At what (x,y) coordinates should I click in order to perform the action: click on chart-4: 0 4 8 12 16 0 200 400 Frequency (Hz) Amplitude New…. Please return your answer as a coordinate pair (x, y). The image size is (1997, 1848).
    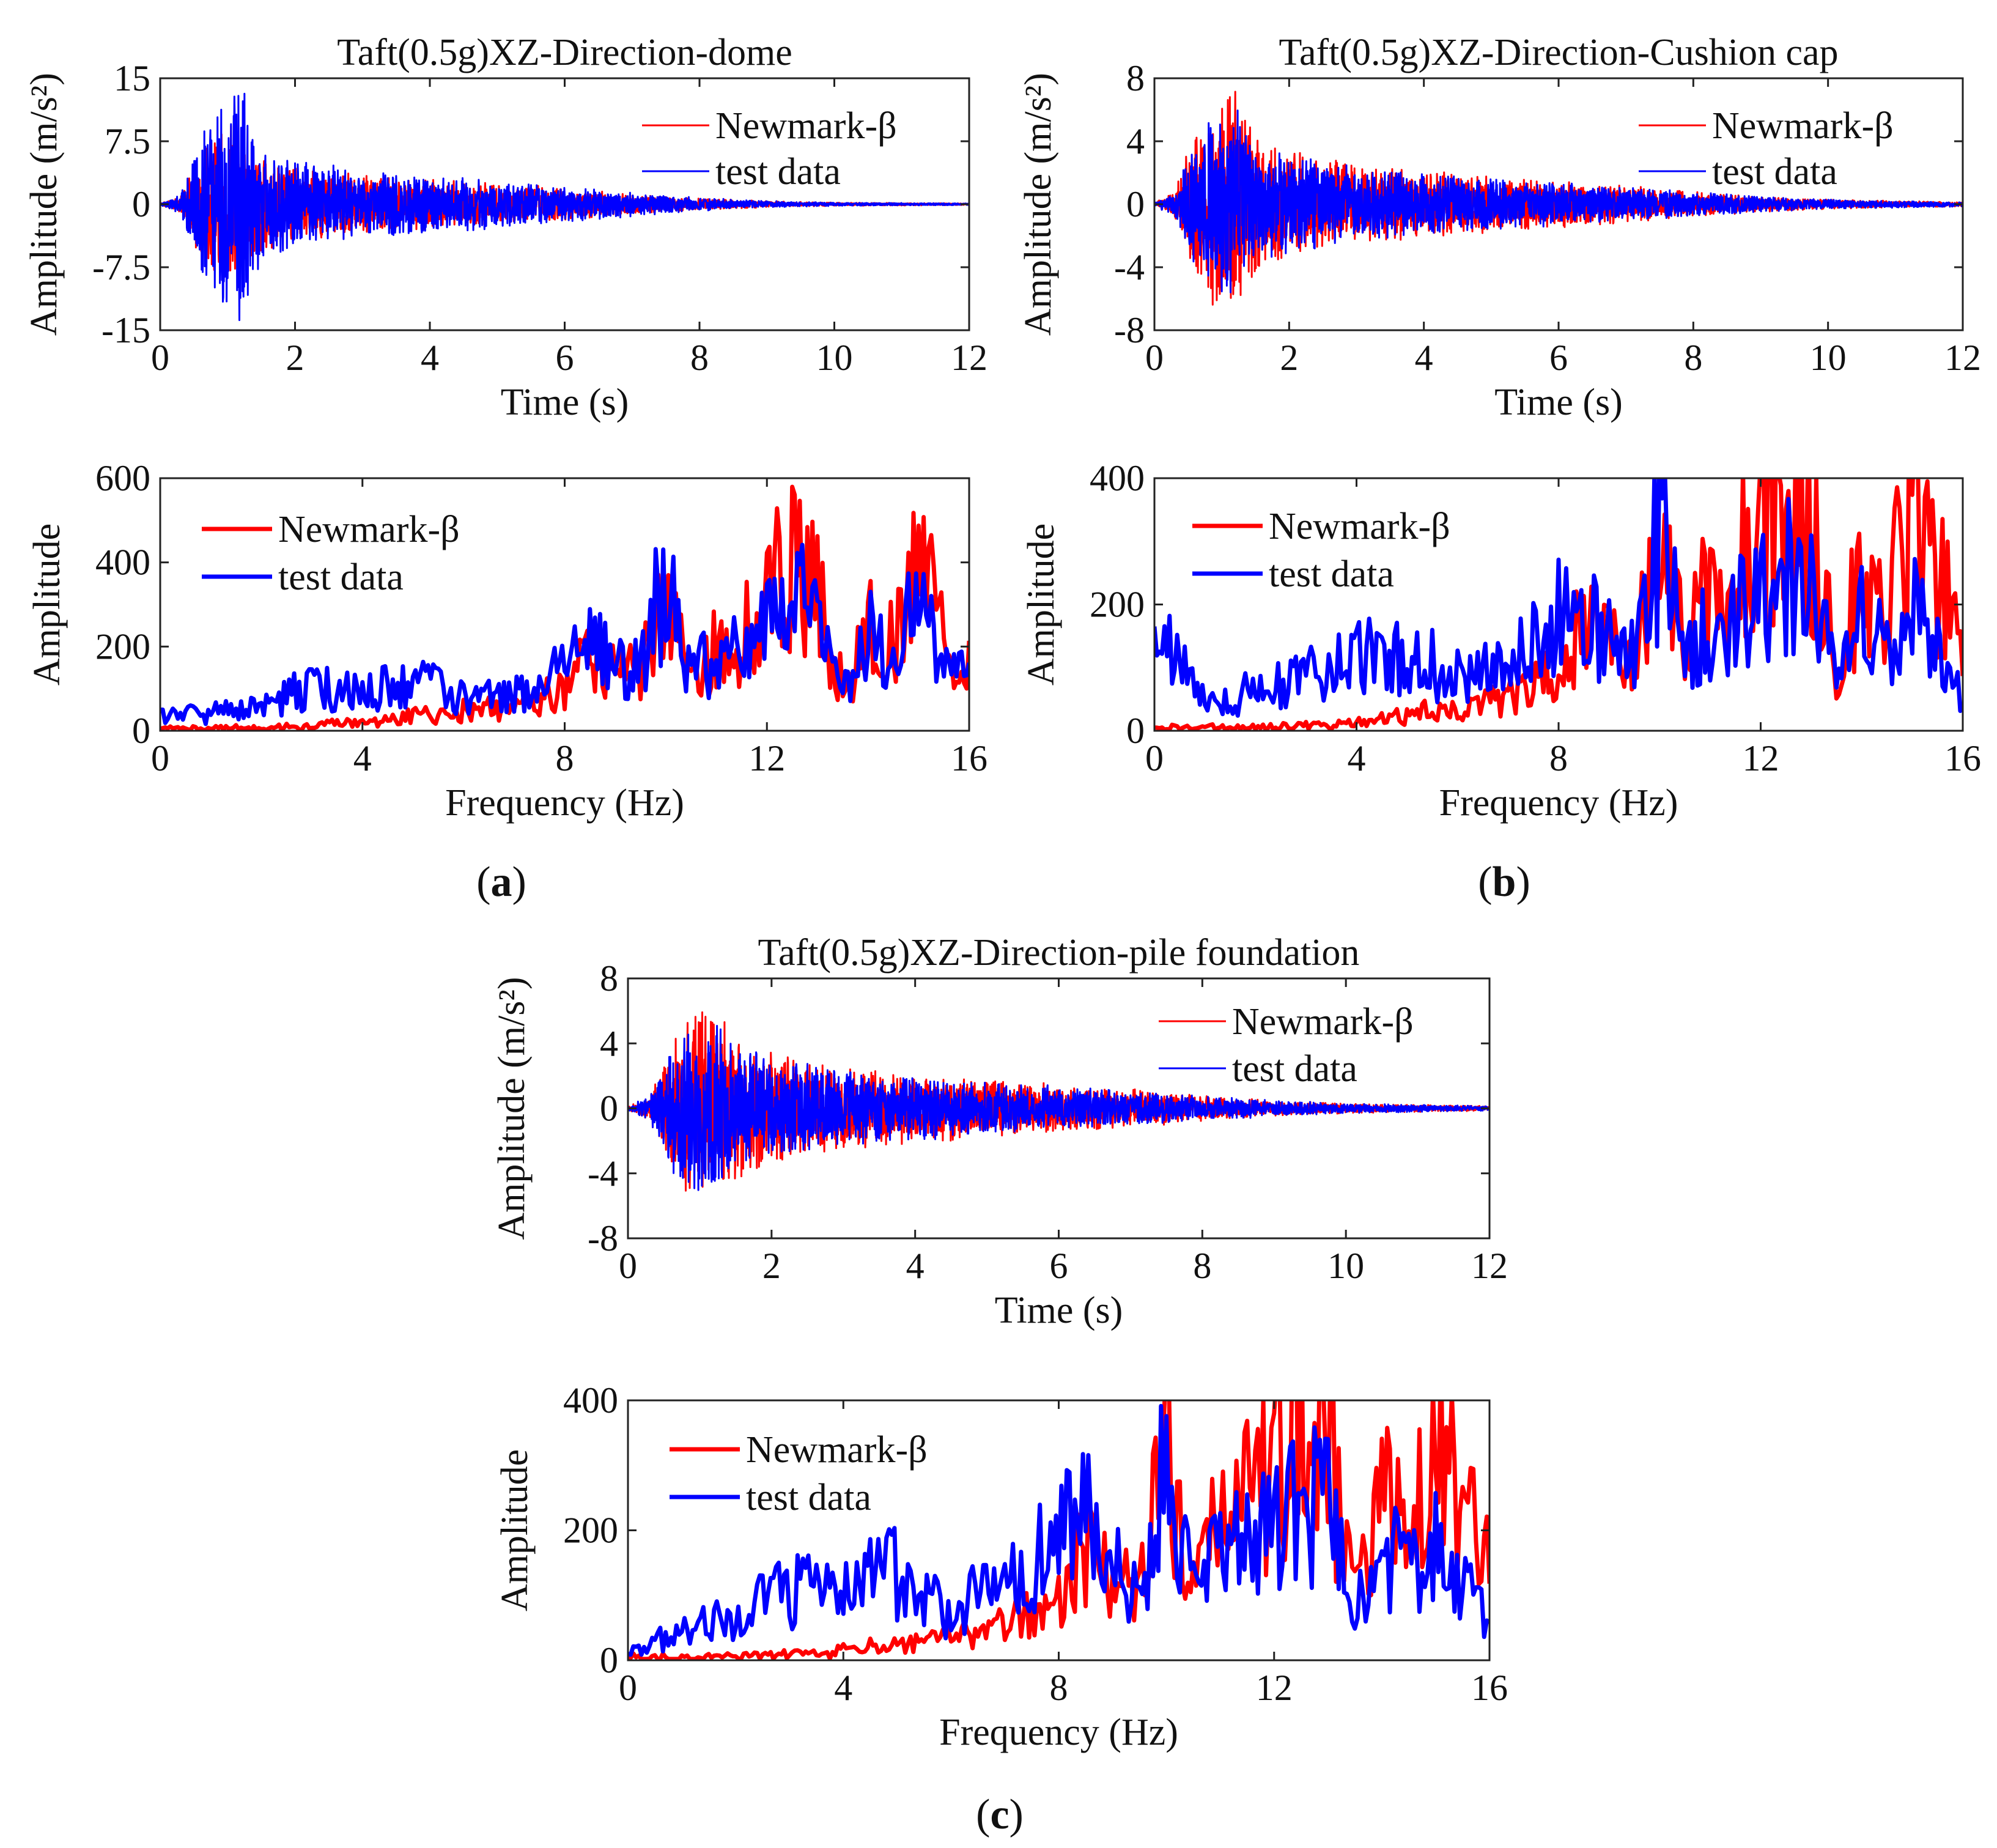
    Looking at the image, I should click on (1501, 641).